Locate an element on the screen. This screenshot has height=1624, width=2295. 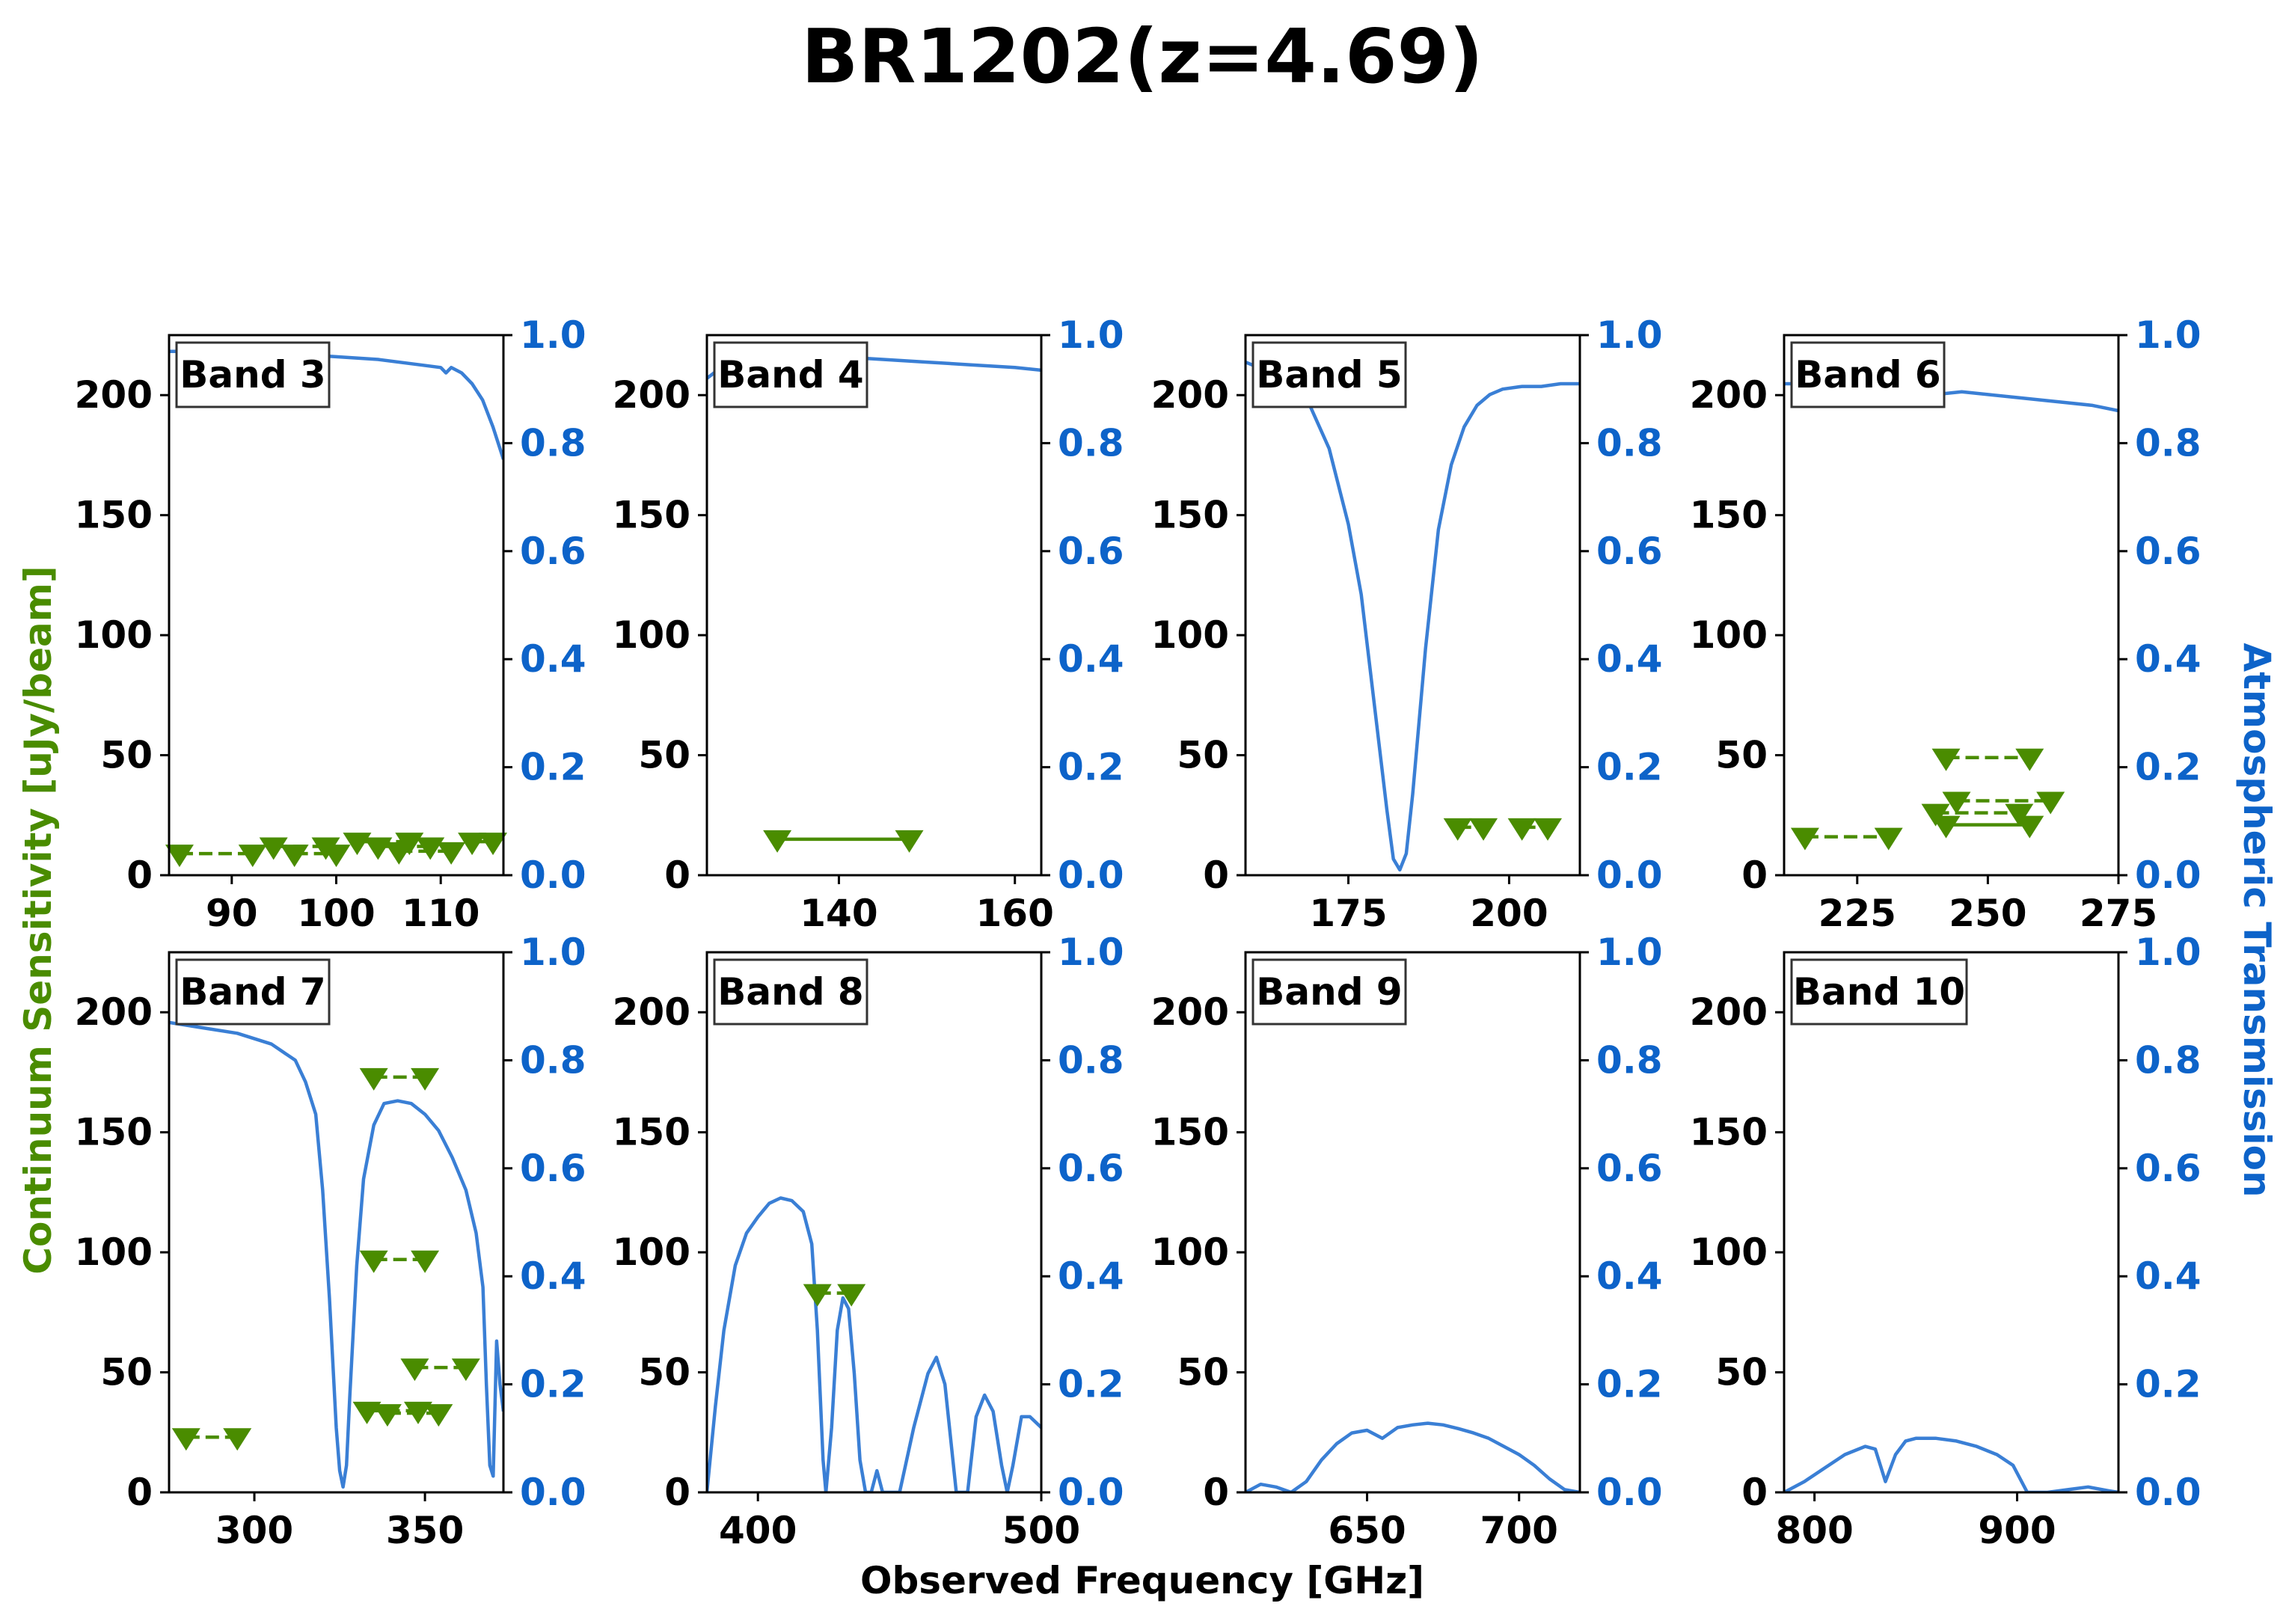
x-tick-label: 200 is located at coordinates (1509, 913).